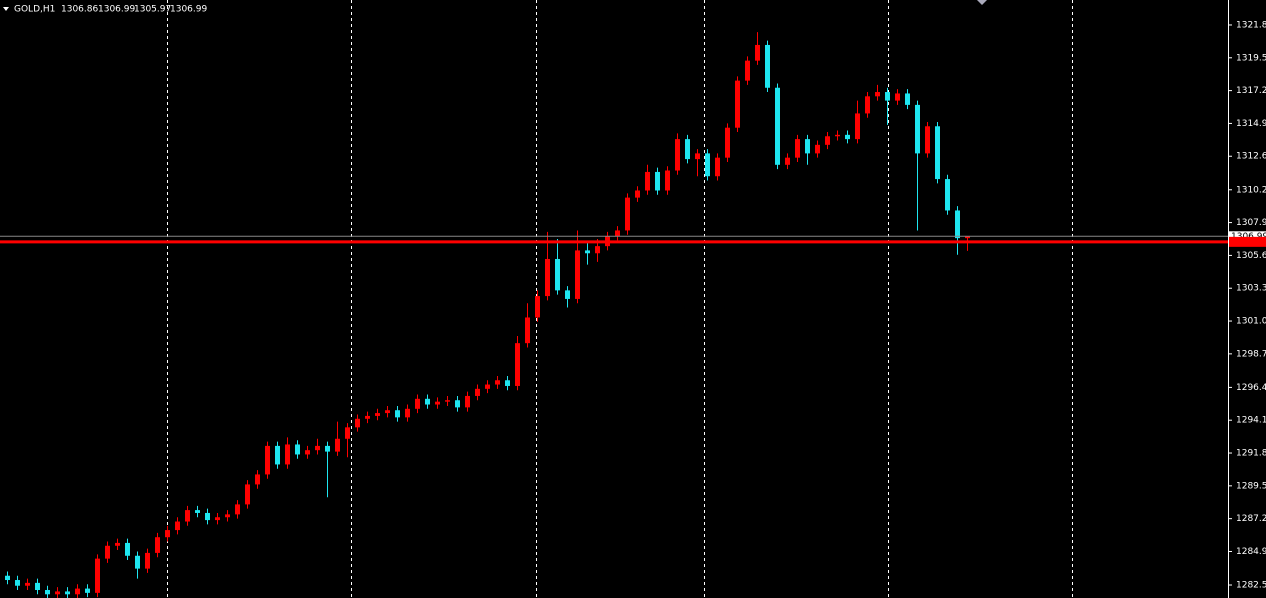  Describe the element at coordinates (1248, 237) in the screenshot. I see `bid-label: 1306.99` at that location.